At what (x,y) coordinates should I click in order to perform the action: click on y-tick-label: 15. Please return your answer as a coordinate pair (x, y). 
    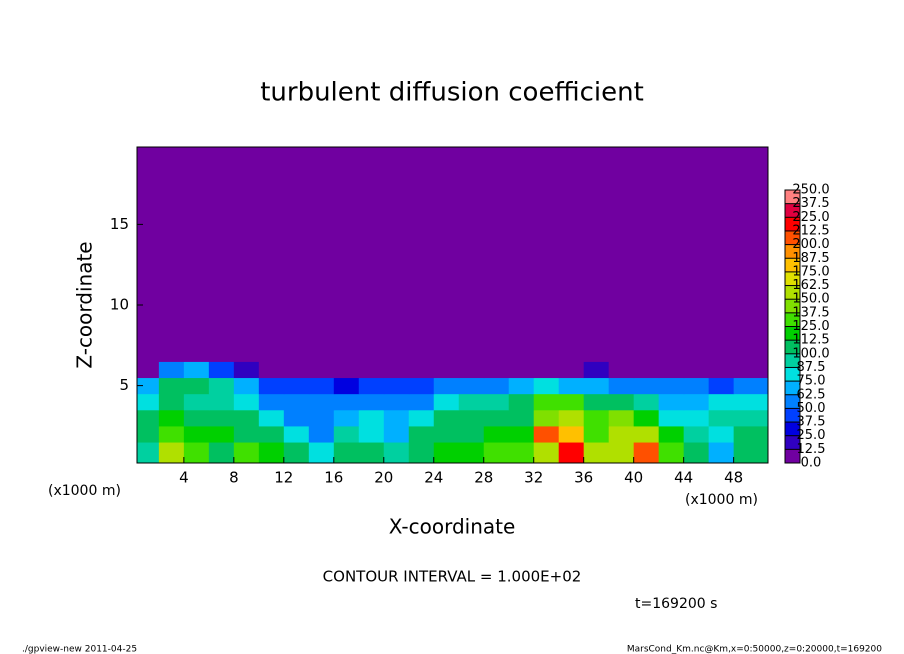
    Looking at the image, I should click on (119, 224).